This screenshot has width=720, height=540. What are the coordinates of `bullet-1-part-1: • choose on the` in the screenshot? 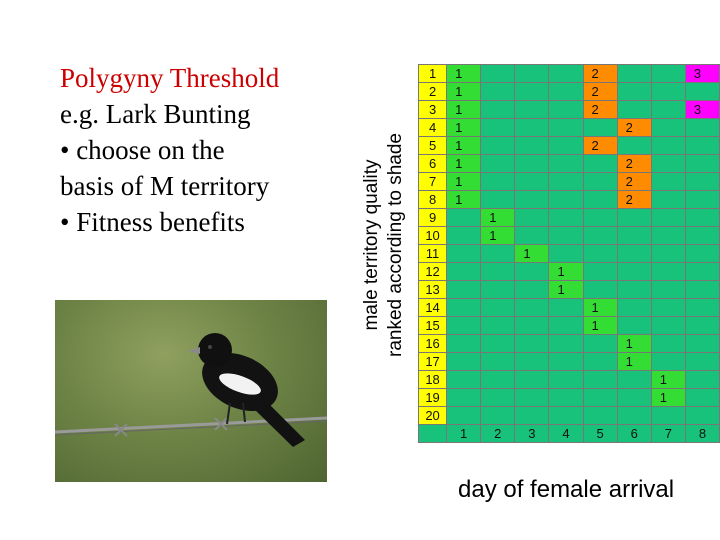 It's located at (142, 150).